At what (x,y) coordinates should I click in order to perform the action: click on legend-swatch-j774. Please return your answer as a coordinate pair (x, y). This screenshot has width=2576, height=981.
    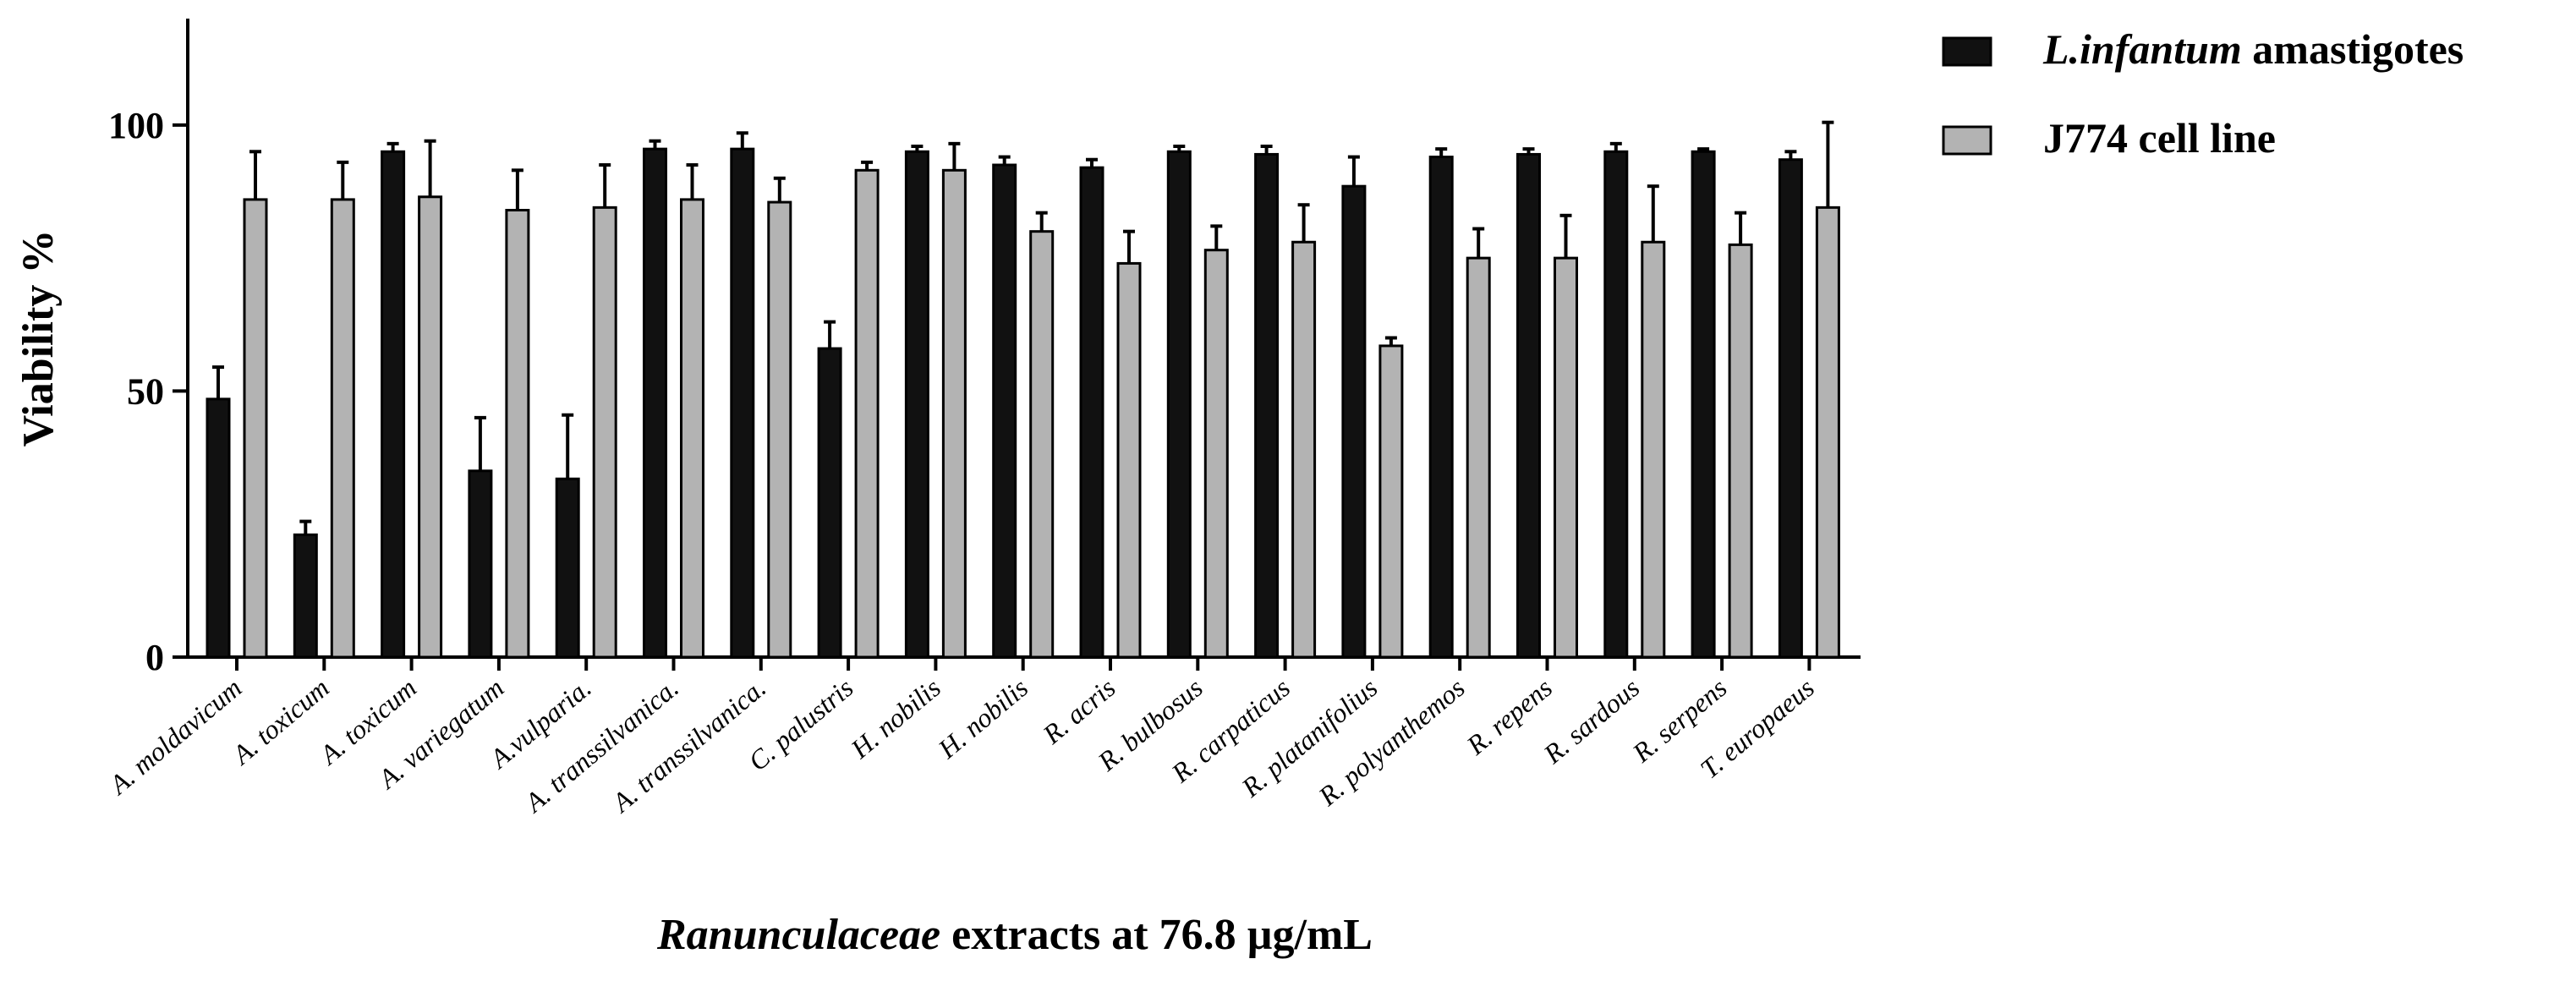
    Looking at the image, I should click on (1967, 140).